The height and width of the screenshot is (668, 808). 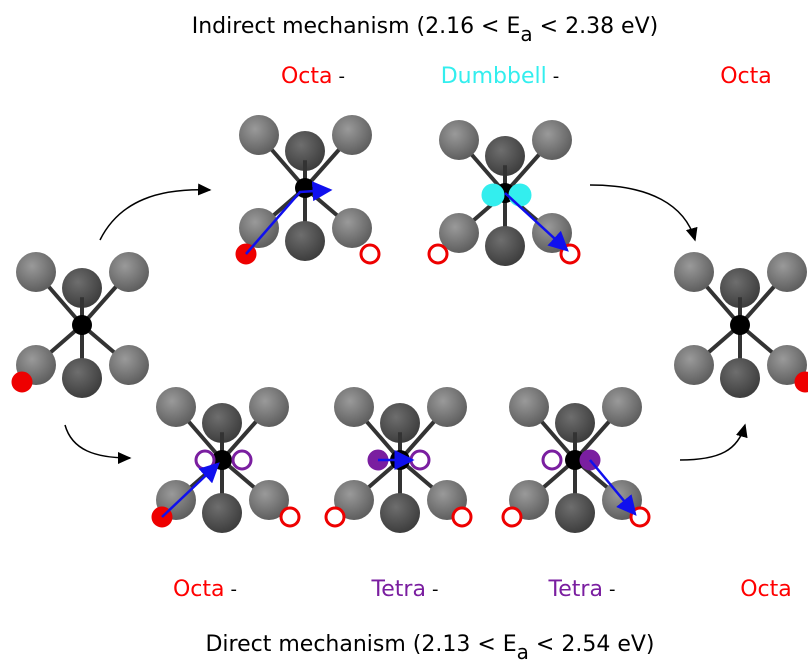 I want to click on bottom-title: Direct mechanism (2.13 < Ea < 2.54 eV), so click(x=429, y=648).